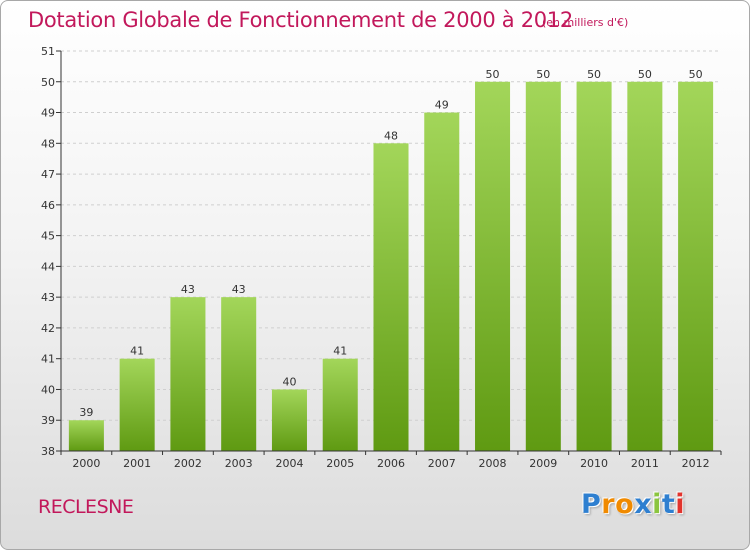 The width and height of the screenshot is (750, 550). I want to click on y-tick-label: 41, so click(48, 359).